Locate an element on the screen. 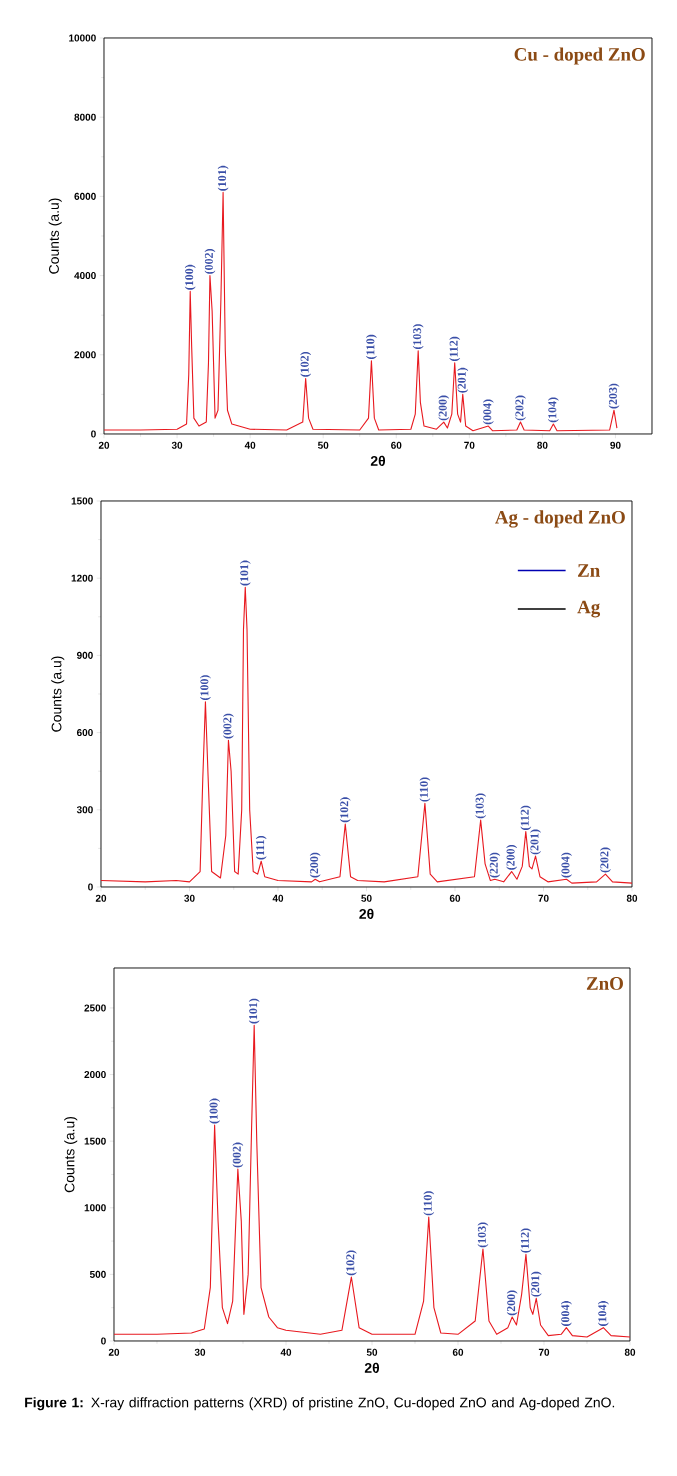  y-tick-label: 900 is located at coordinates (84, 655).